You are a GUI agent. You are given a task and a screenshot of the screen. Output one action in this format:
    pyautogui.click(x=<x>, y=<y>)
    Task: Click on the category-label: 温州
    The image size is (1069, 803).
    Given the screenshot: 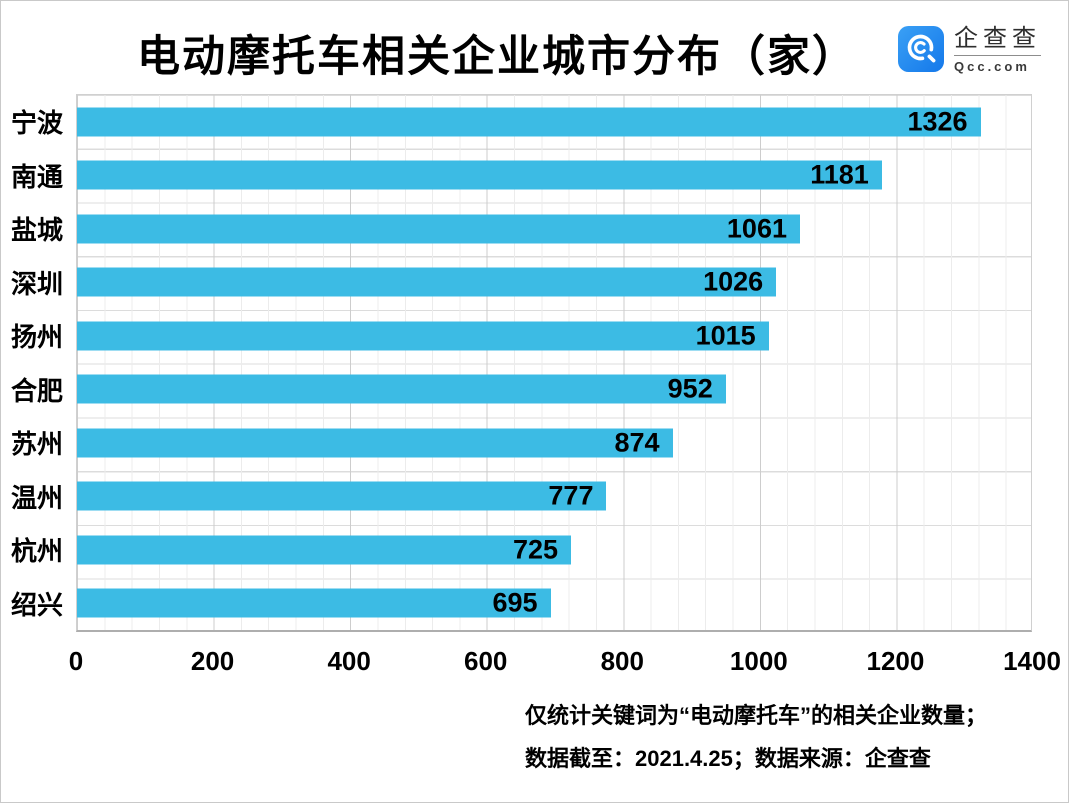 What is the action you would take?
    pyautogui.click(x=37, y=497)
    